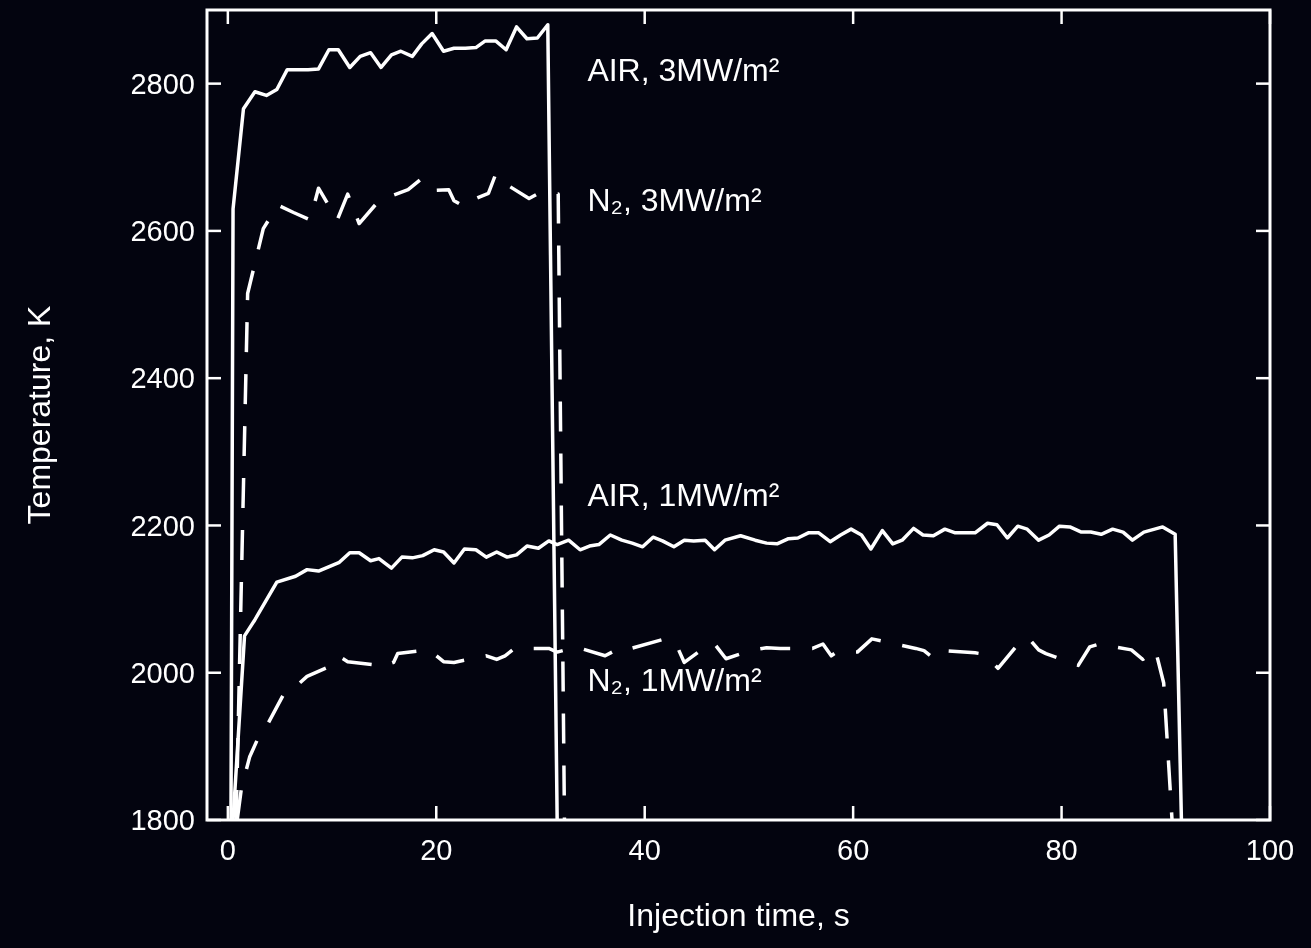 This screenshot has width=1311, height=948. I want to click on x-tick-label: 100, so click(1270, 850).